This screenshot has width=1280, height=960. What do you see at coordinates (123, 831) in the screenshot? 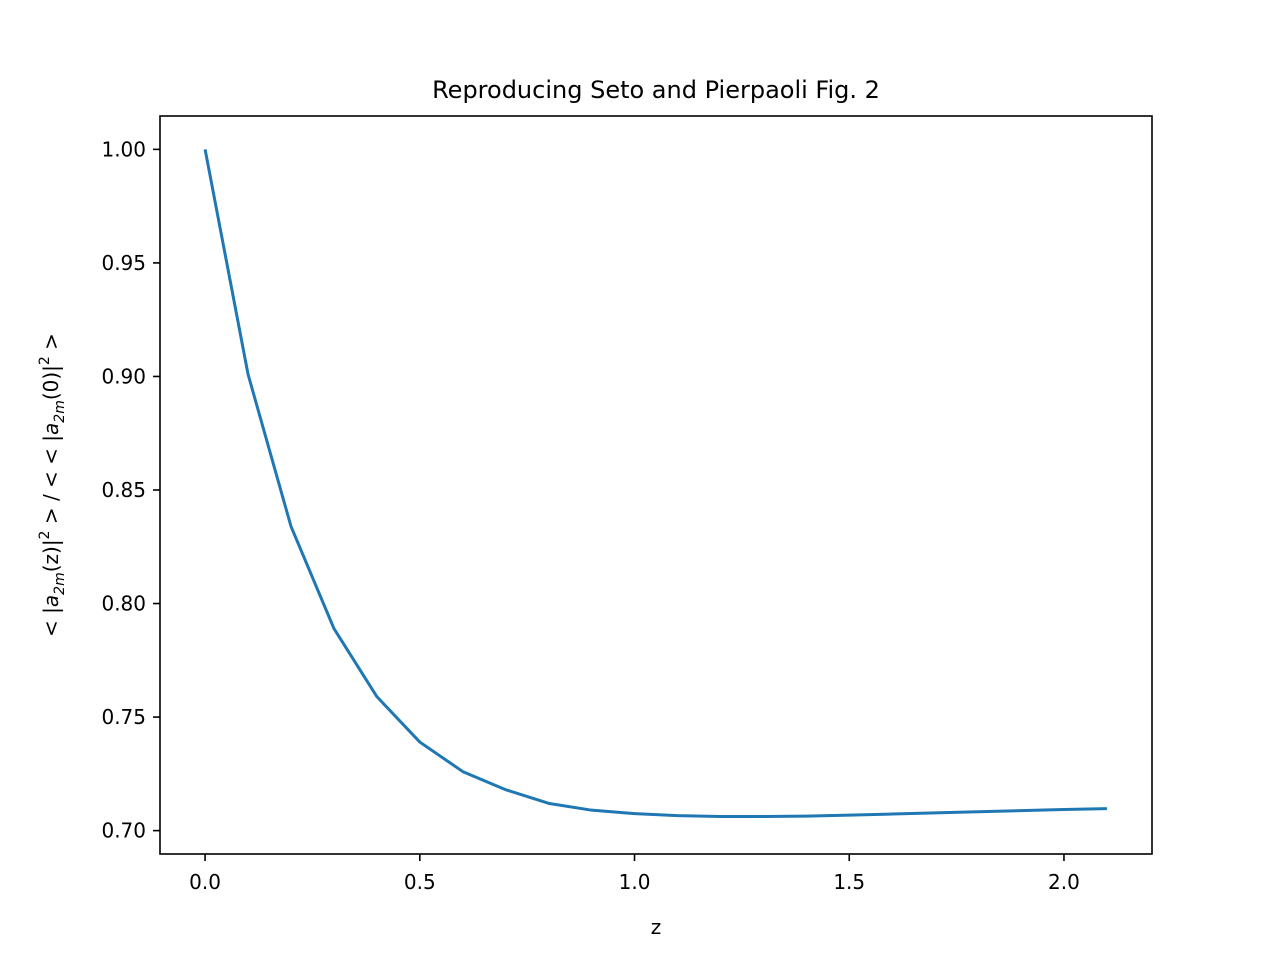
I see `y-tick-label: 0.70` at bounding box center [123, 831].